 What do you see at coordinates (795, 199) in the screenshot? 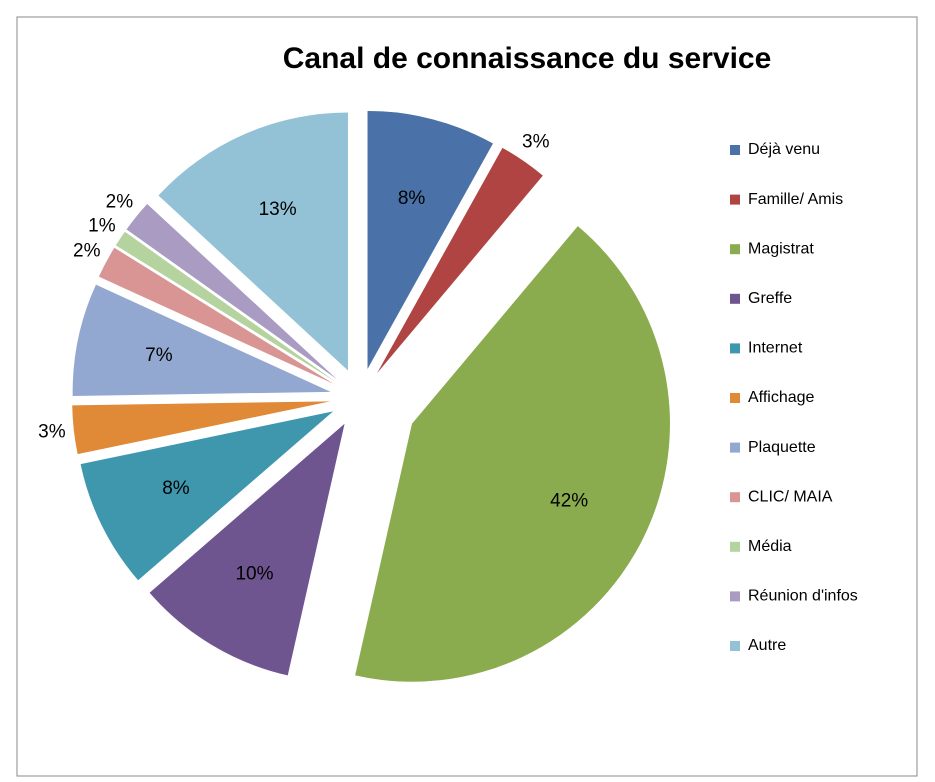
I see `legend-label: Famille/ Amis` at bounding box center [795, 199].